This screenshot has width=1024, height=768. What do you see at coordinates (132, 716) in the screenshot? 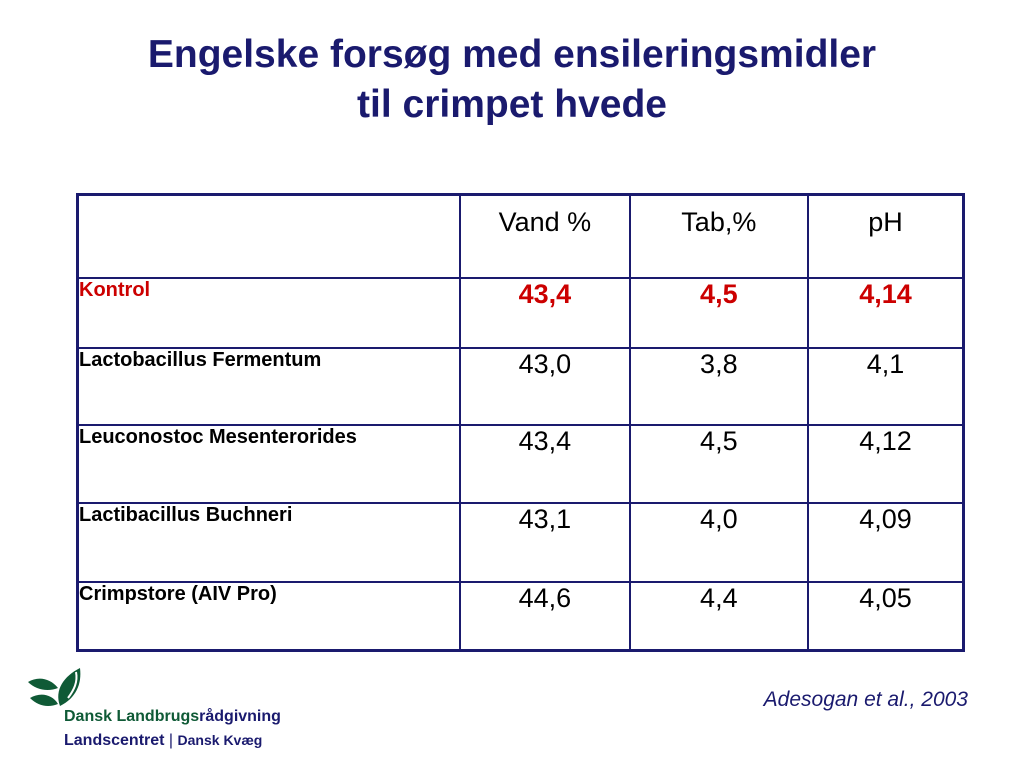
I see `logo-name-part1: Dansk Landbrugs` at bounding box center [132, 716].